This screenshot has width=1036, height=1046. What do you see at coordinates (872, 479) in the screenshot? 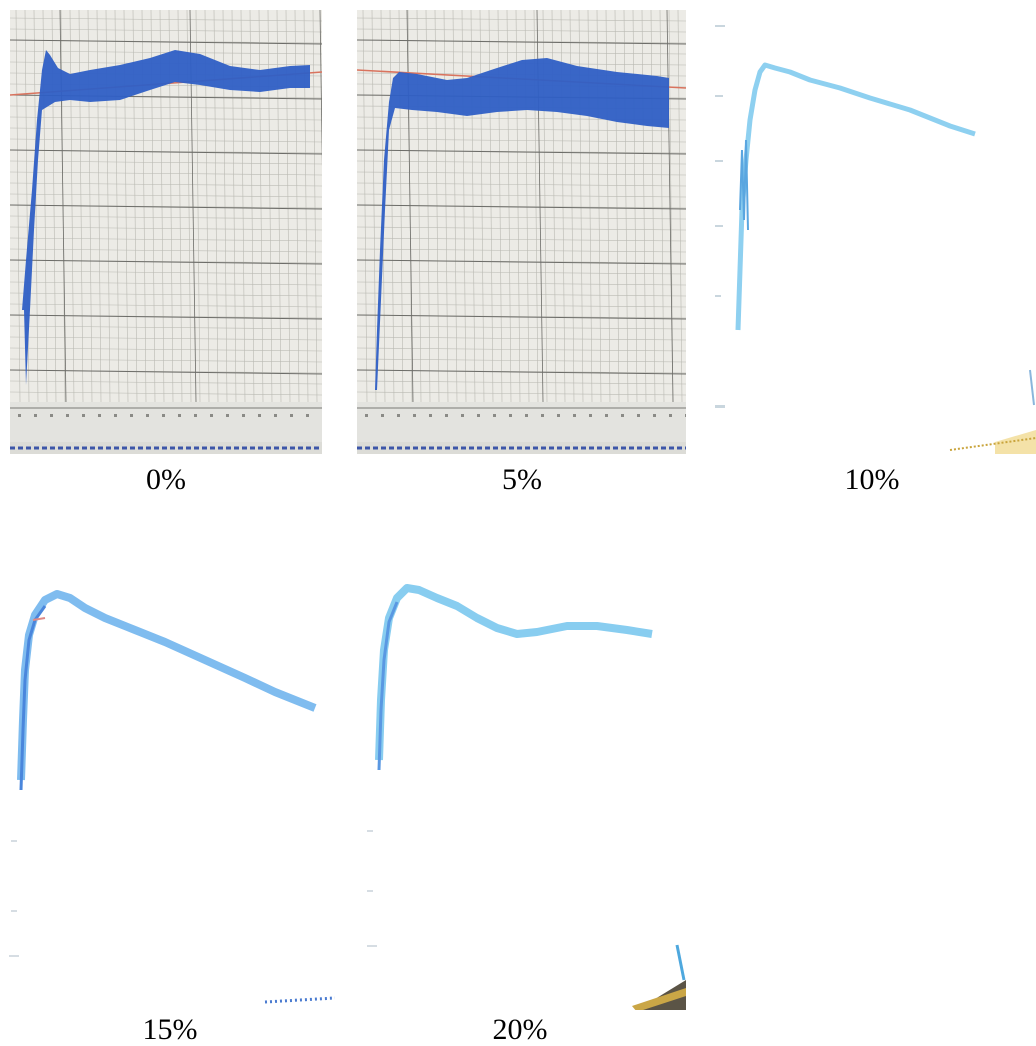
I see `panel-caption-2: 10%` at bounding box center [872, 479].